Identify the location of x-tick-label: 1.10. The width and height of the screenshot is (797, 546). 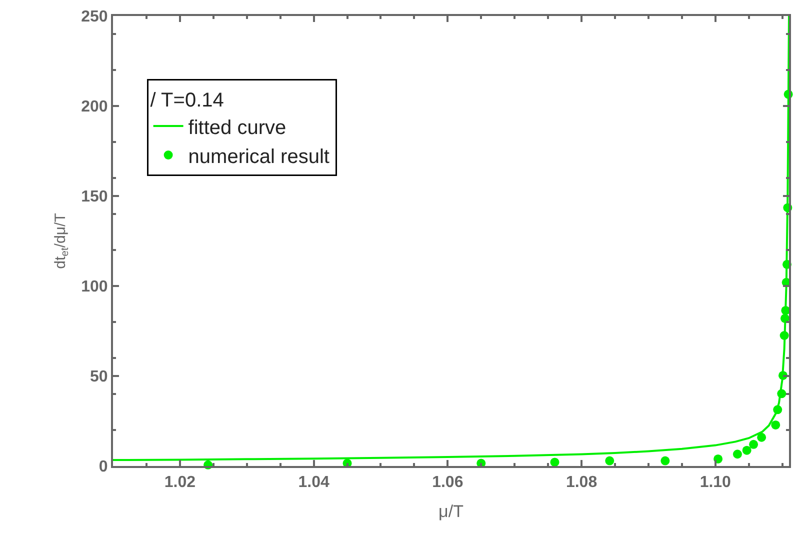
(716, 483).